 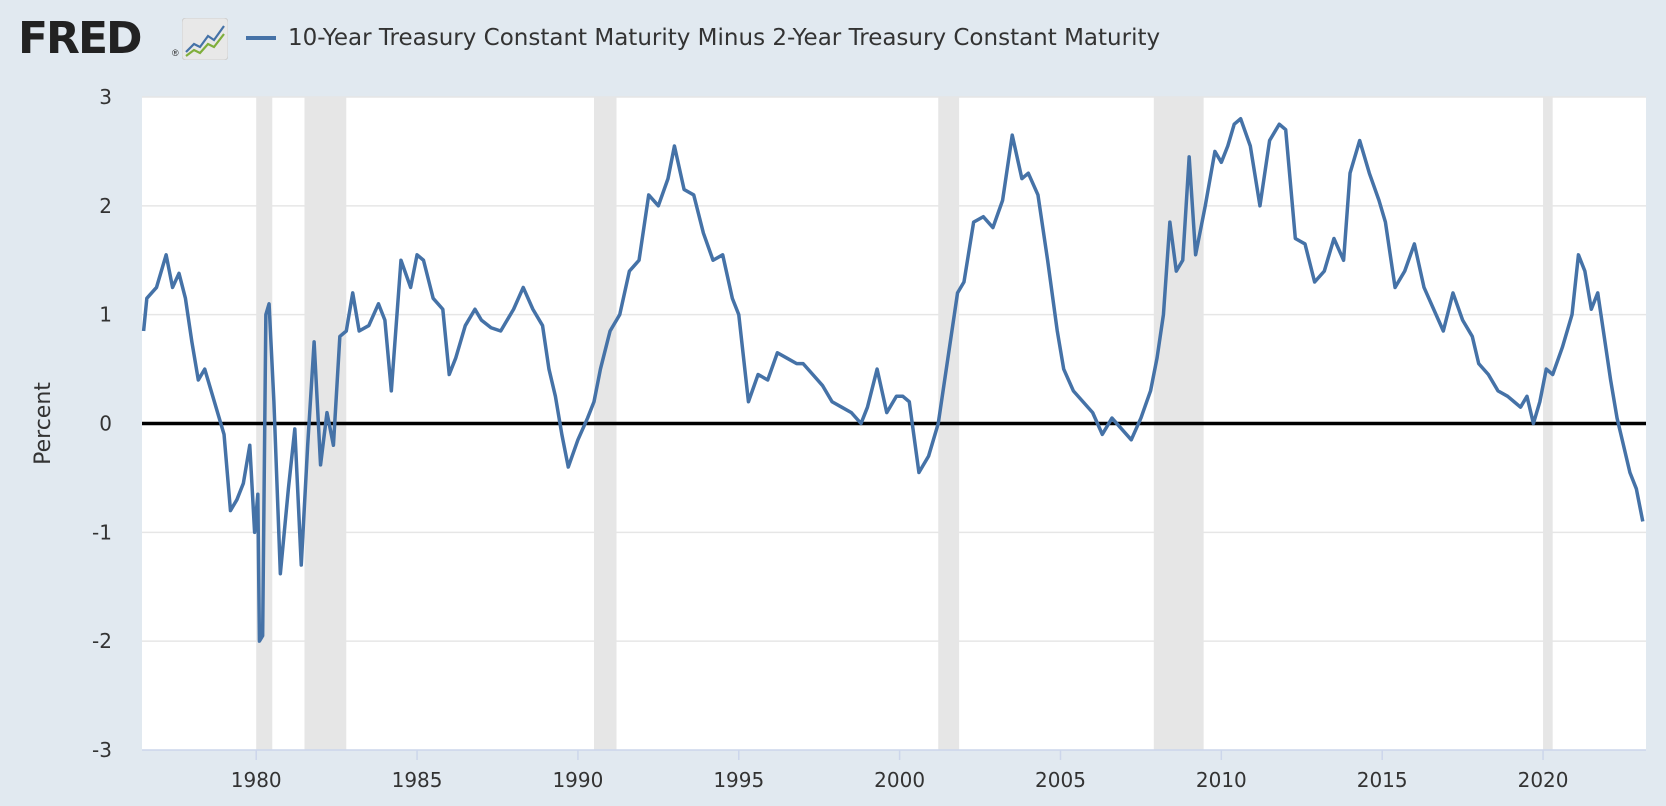 What do you see at coordinates (1543, 780) in the screenshot?
I see `x-tick-label: 2020` at bounding box center [1543, 780].